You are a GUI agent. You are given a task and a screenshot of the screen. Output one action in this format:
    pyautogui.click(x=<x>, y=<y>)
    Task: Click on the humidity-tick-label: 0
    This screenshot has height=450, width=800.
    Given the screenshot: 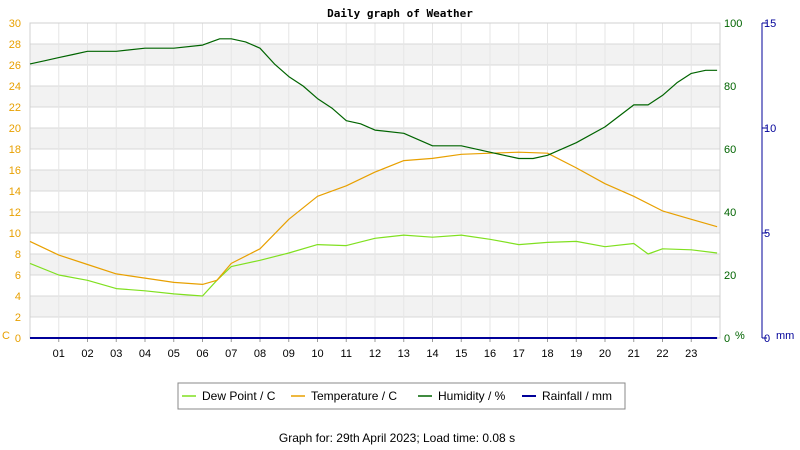 What is the action you would take?
    pyautogui.click(x=727, y=339)
    